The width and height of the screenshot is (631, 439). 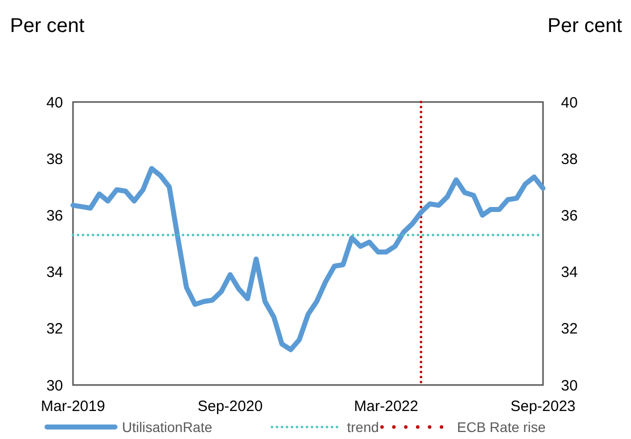 I want to click on y2-tick-label: 40, so click(x=569, y=103).